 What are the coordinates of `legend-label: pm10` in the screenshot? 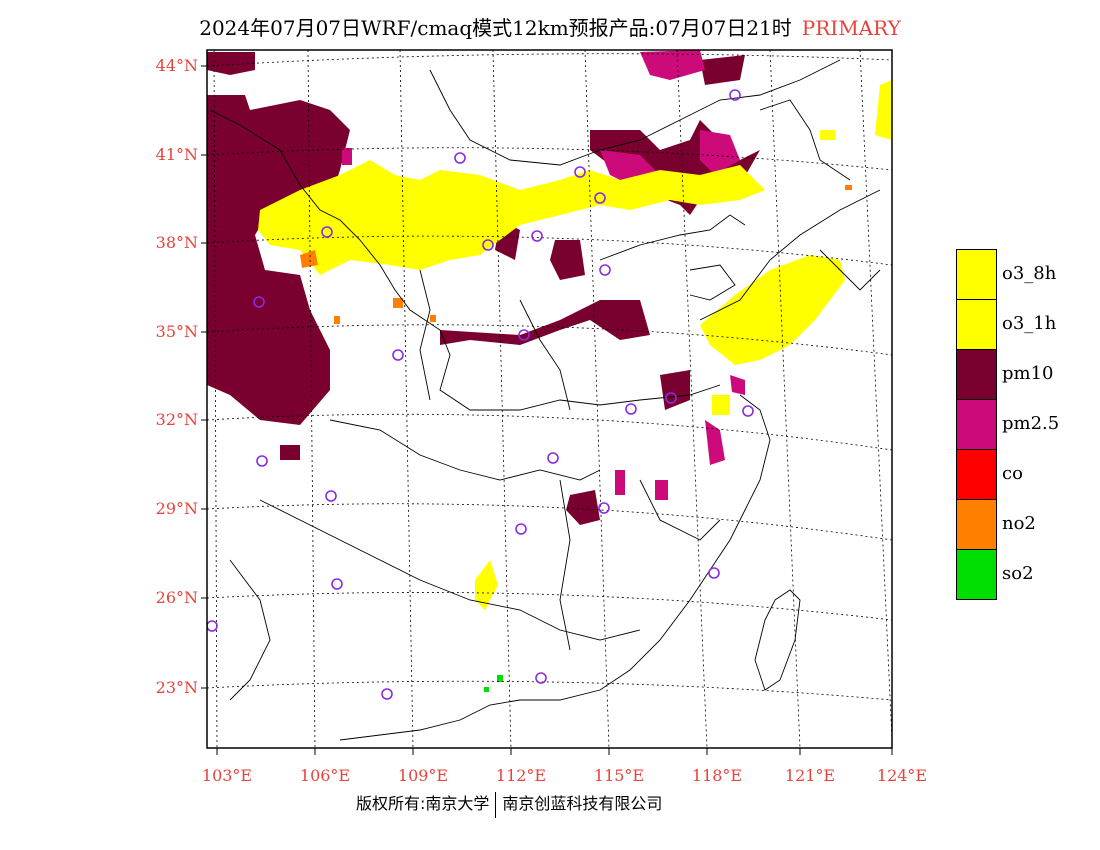 It's located at (1028, 373).